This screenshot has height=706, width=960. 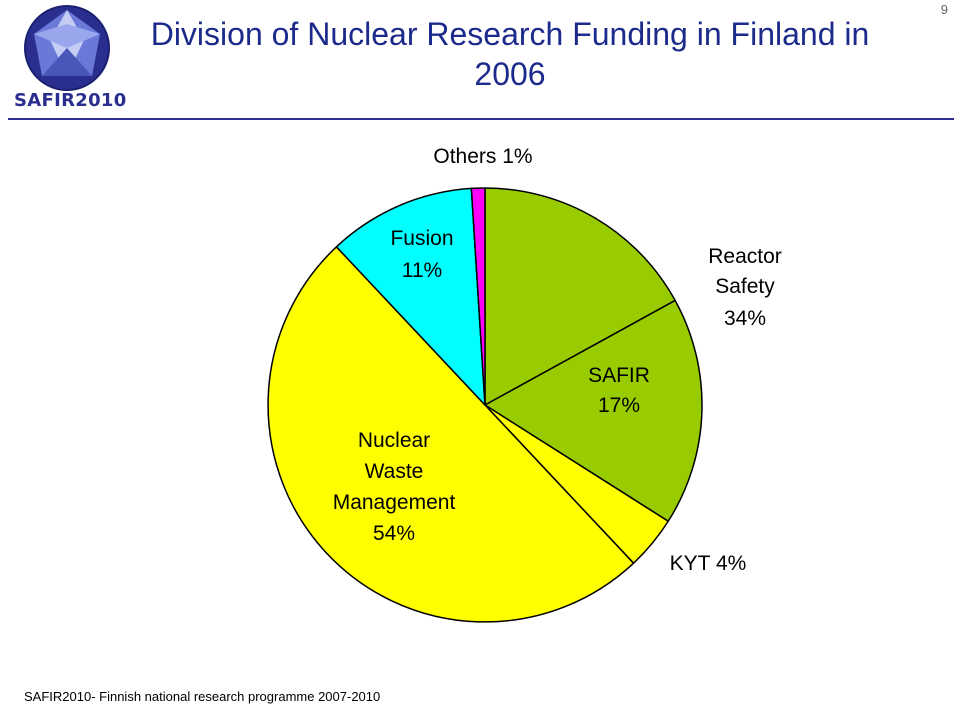 I want to click on safir-logo, so click(x=67, y=58).